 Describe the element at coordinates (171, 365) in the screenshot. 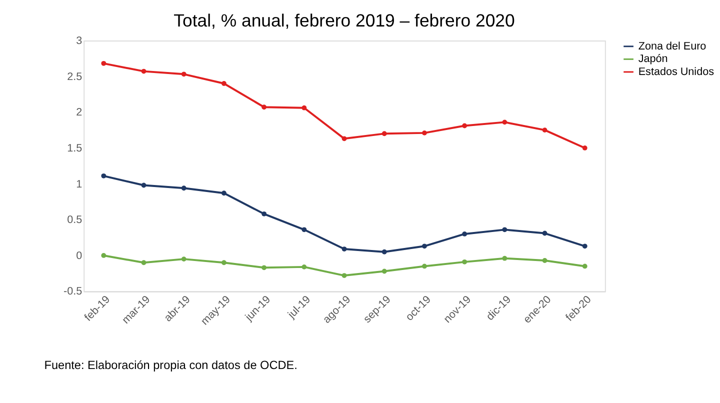

I see `source-note: Fuente: Elaboración propia con datos de OCDE.` at that location.